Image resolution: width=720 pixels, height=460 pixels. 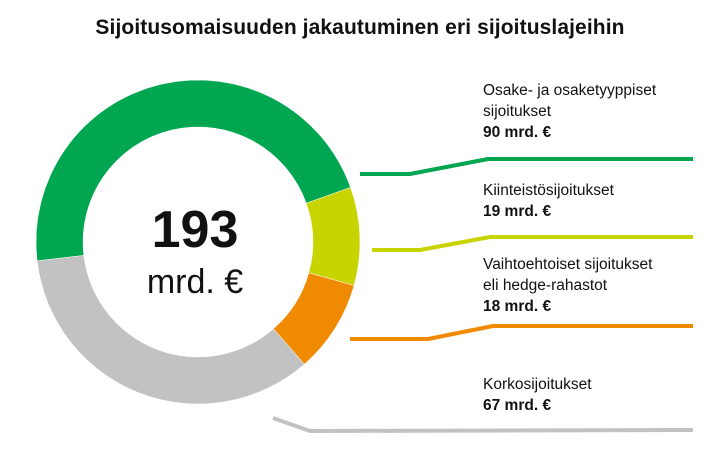 What do you see at coordinates (333, 236) in the screenshot?
I see `slice-real-estate` at bounding box center [333, 236].